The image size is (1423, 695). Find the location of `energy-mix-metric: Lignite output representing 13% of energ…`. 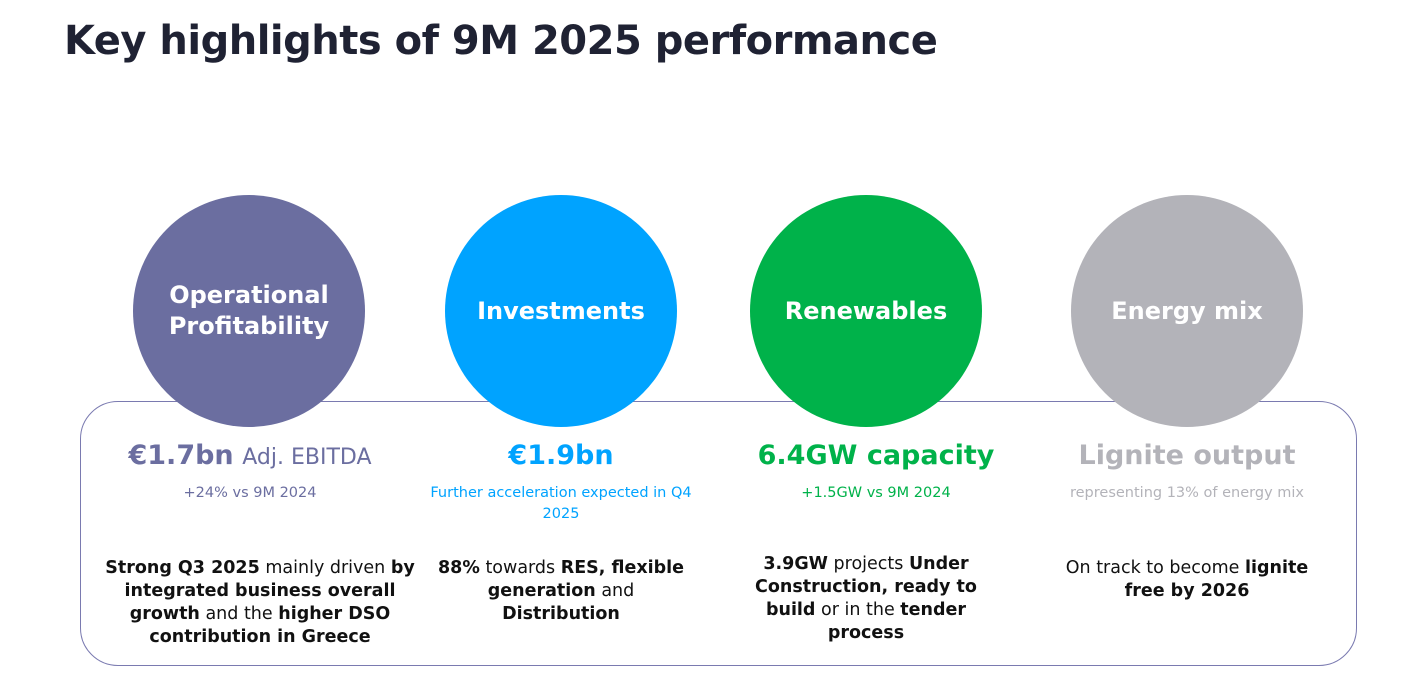

energy-mix-metric: Lignite output representing 13% of energ… is located at coordinates (1187, 472).